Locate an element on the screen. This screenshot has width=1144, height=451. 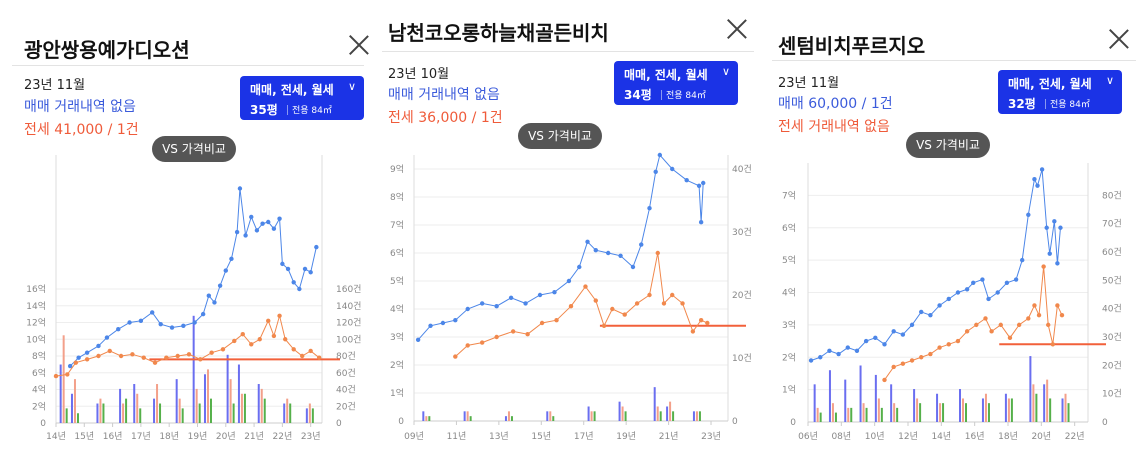
x-tick-label: 22년 is located at coordinates (1075, 436).